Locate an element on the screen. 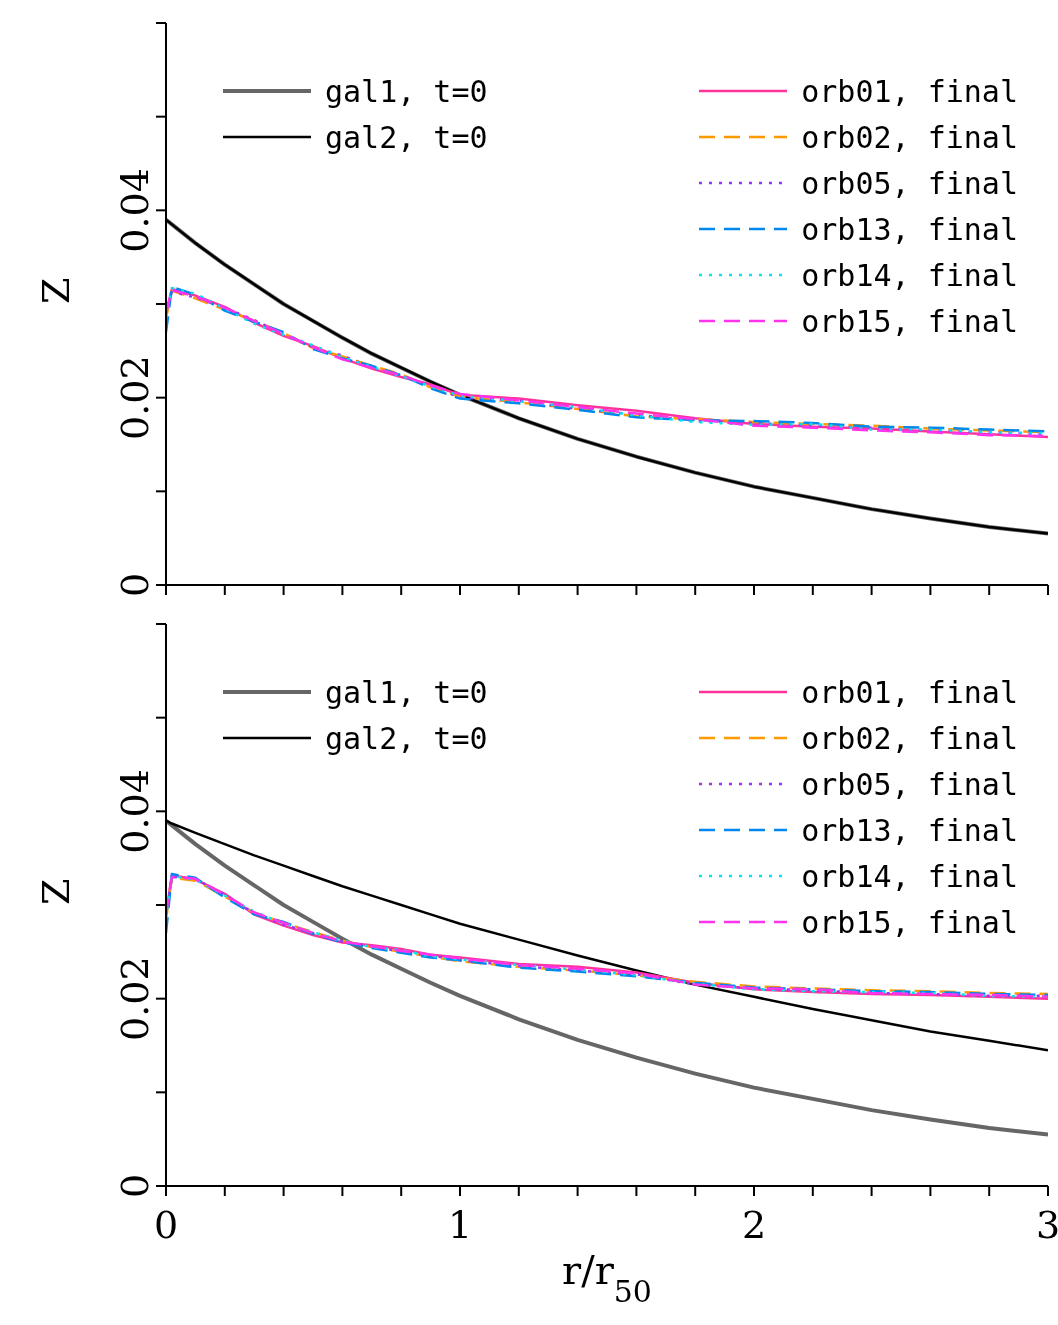  x-tick-label: 3 is located at coordinates (1046, 1225).